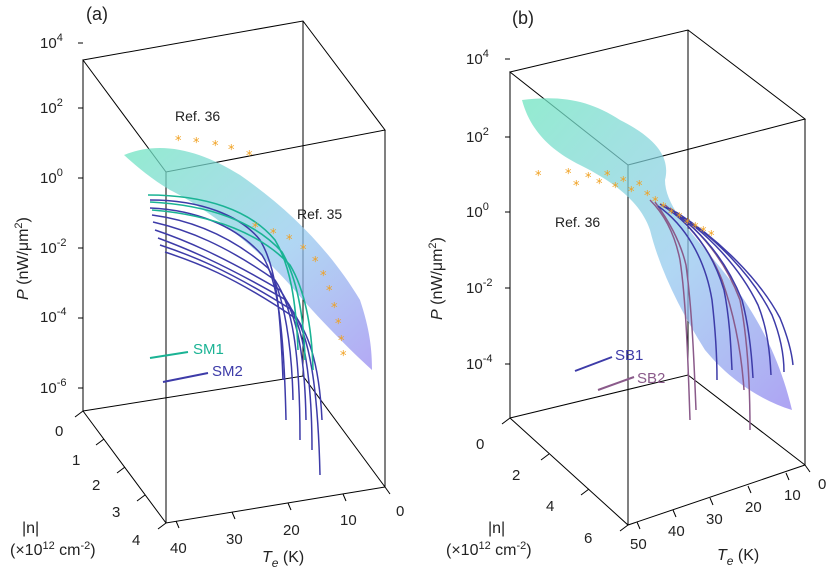  Describe the element at coordinates (577, 222) in the screenshot. I see `annotation-ref36-b: Ref. 36` at that location.